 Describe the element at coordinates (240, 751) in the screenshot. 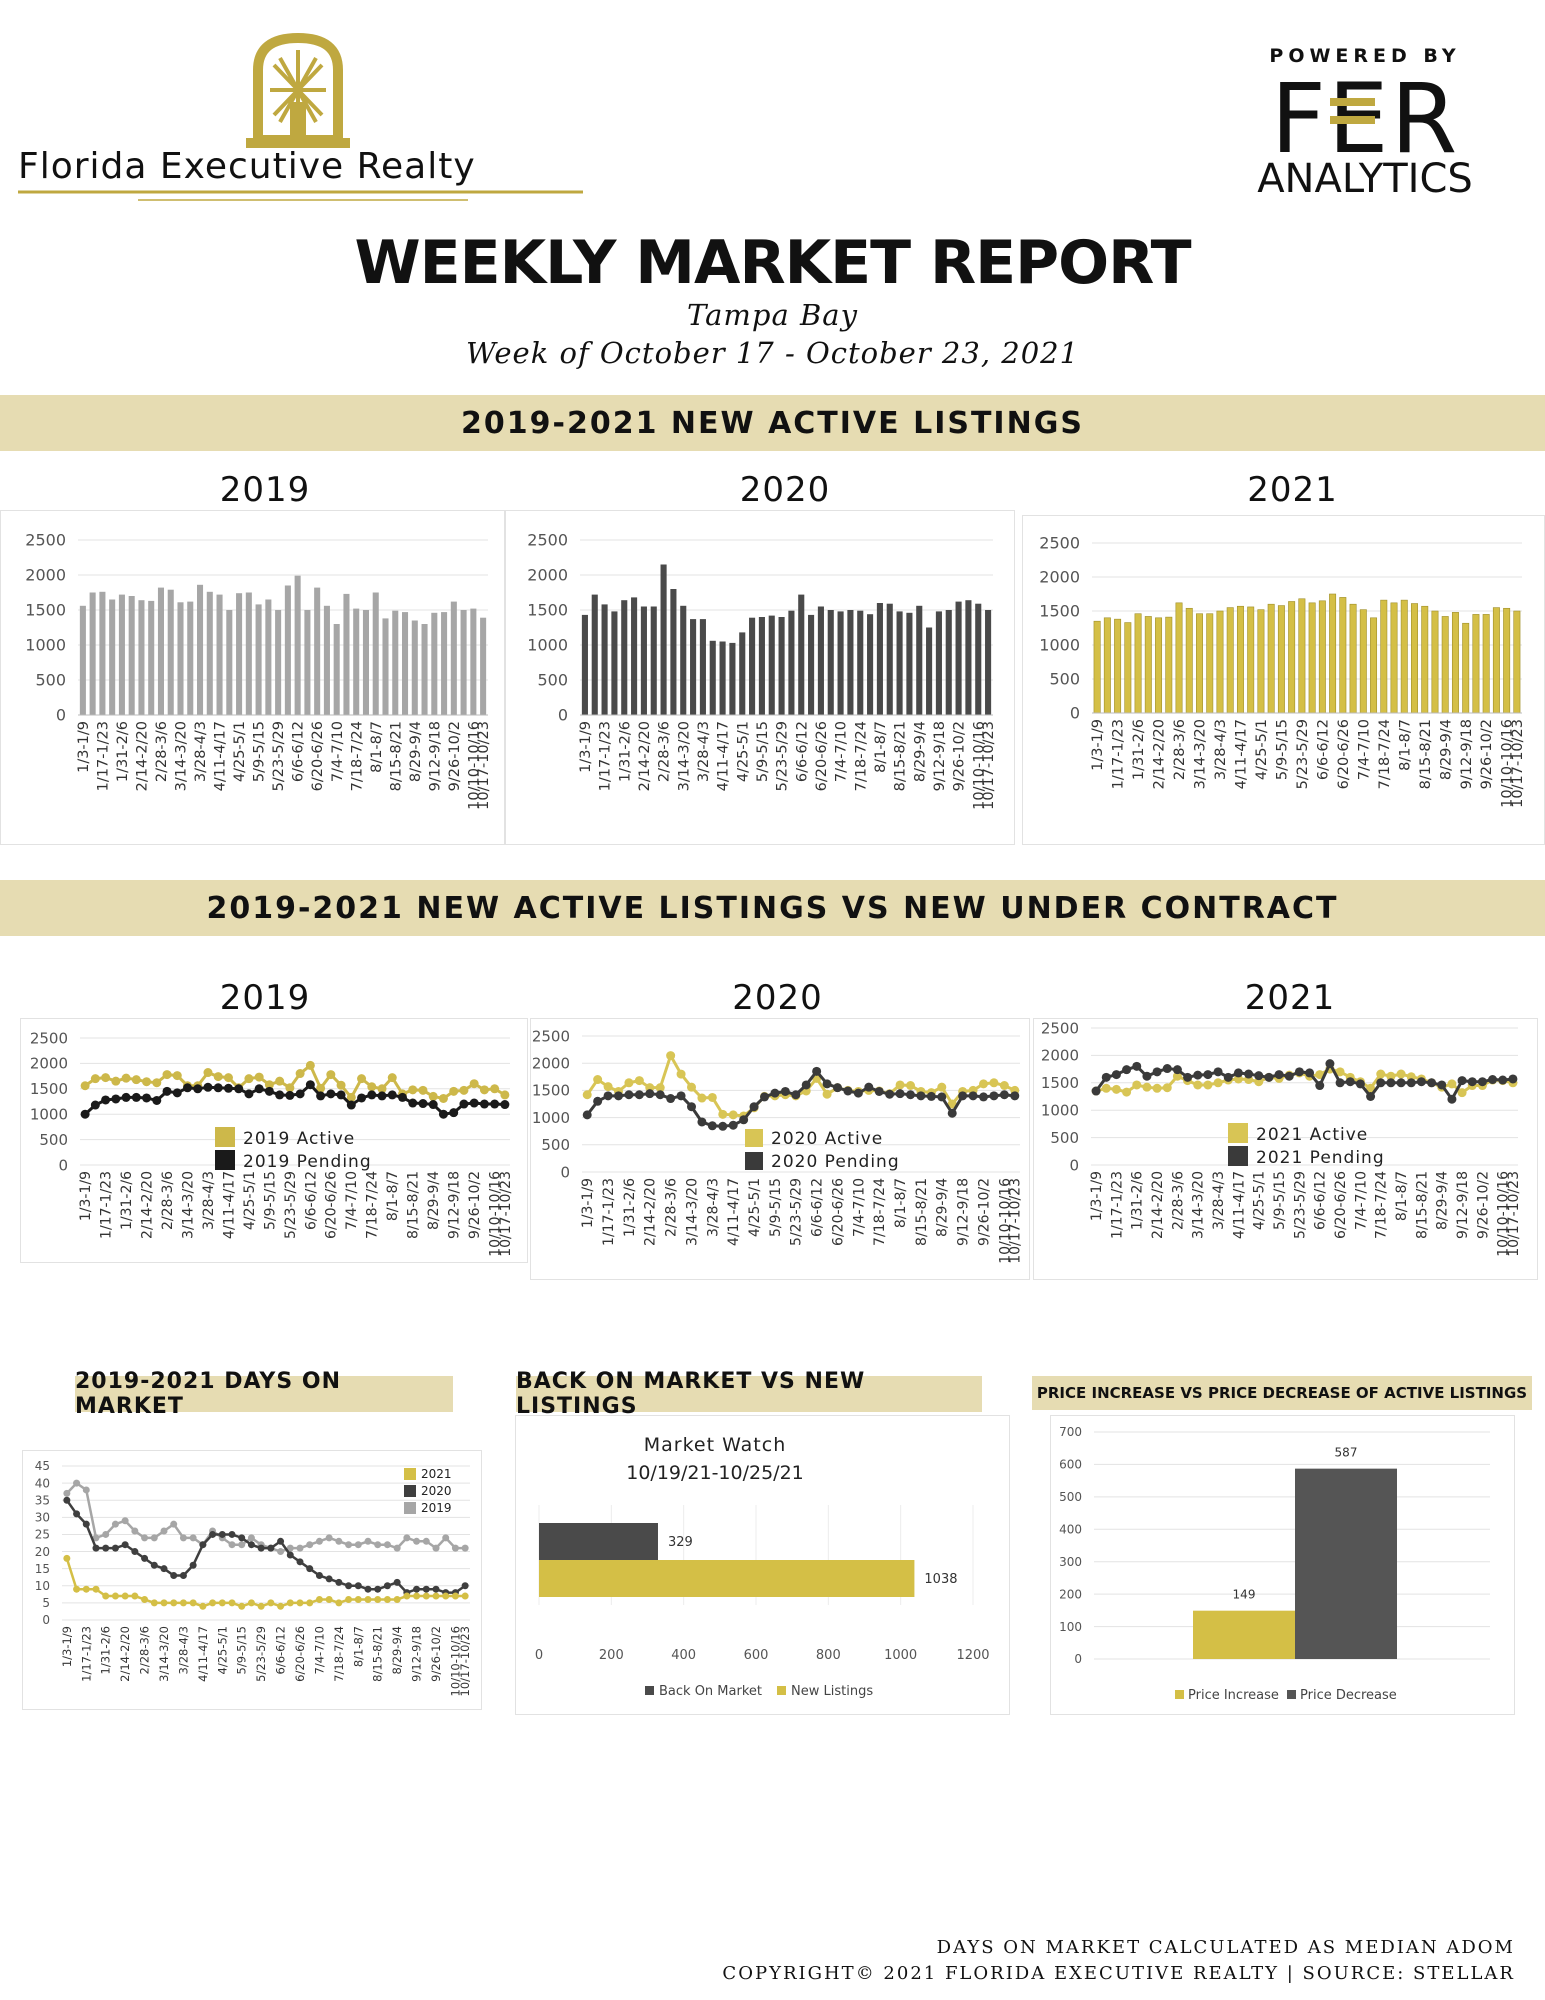

I see `x-tick-label: 4/25-5/1` at that location.